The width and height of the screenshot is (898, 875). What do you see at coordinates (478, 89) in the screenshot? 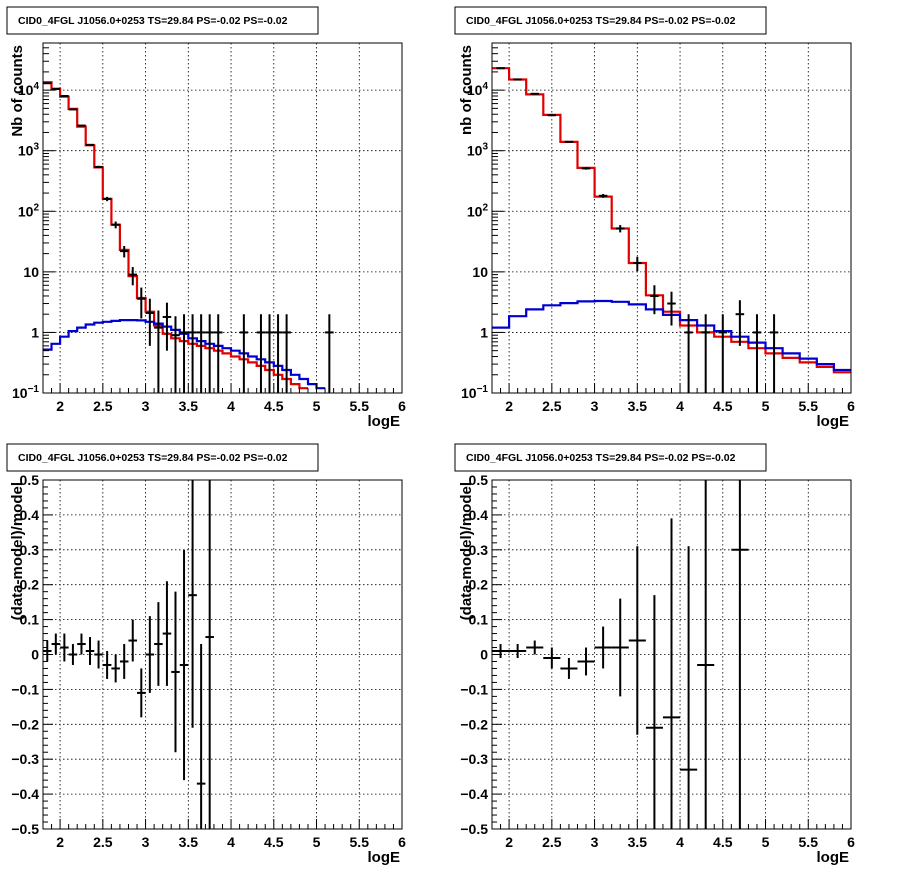
I see `y-tick-label: 10⁴` at bounding box center [478, 89].